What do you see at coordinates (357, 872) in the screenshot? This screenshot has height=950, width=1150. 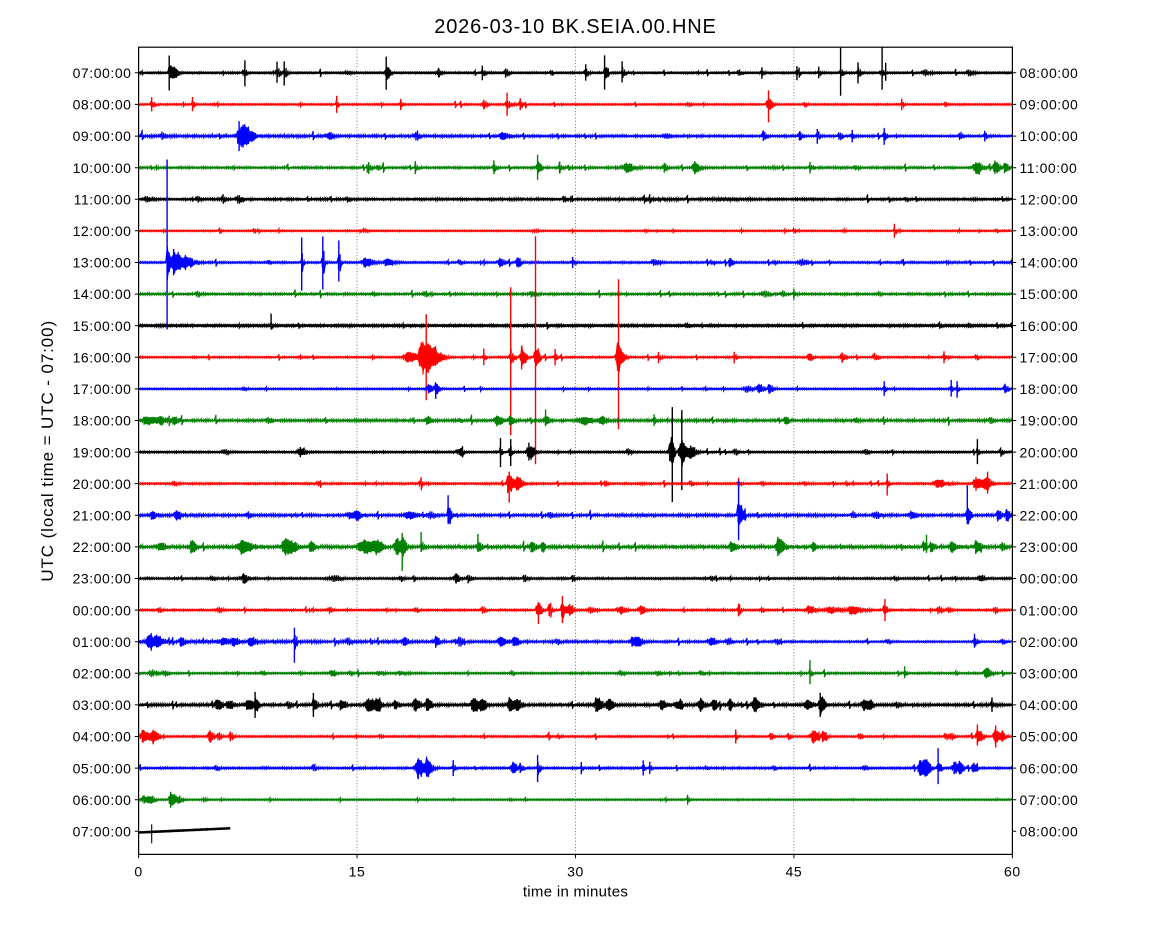 I see `svg-text: 15` at bounding box center [357, 872].